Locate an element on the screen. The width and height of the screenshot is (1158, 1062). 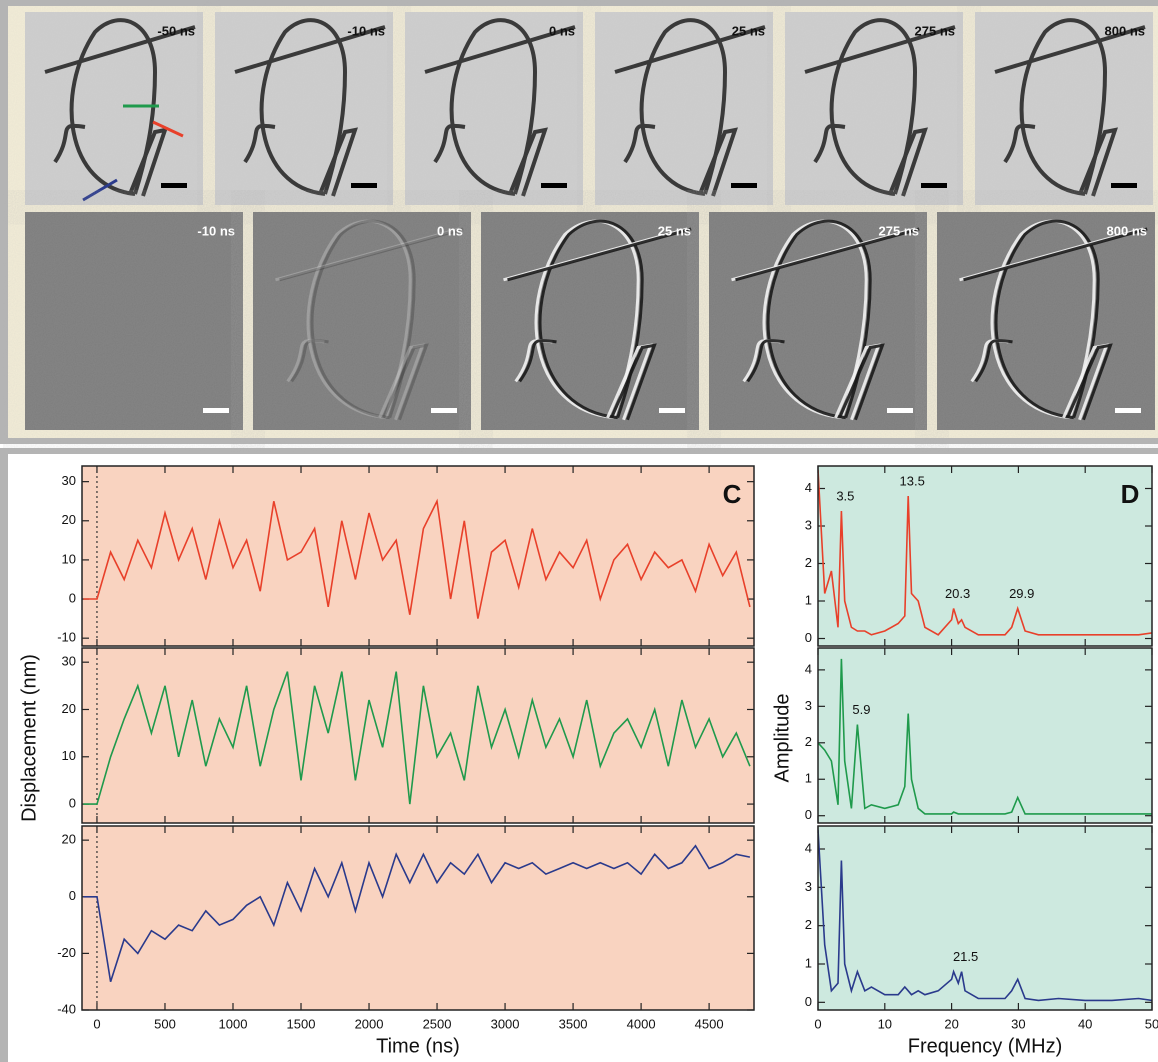
x-axis-label: Frequency (MHz) is located at coordinates (985, 1046).